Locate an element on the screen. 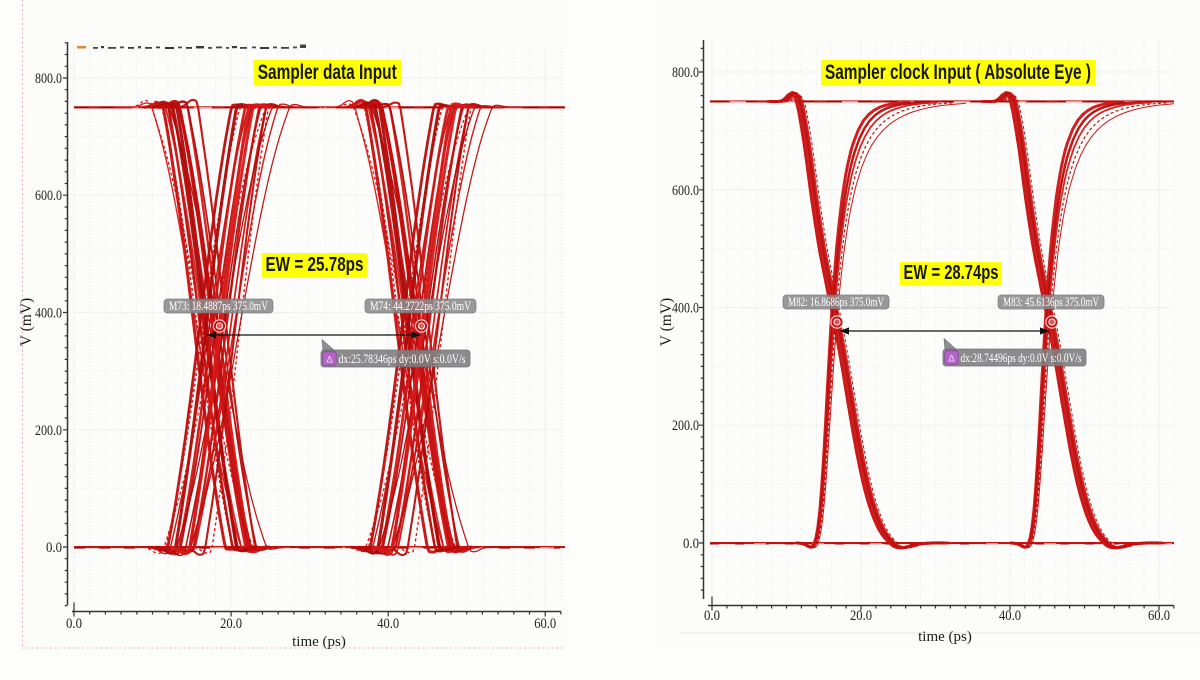 This screenshot has width=1200, height=680. svg-text: M82: 16.8686ps 375.0mV is located at coordinates (836, 302).